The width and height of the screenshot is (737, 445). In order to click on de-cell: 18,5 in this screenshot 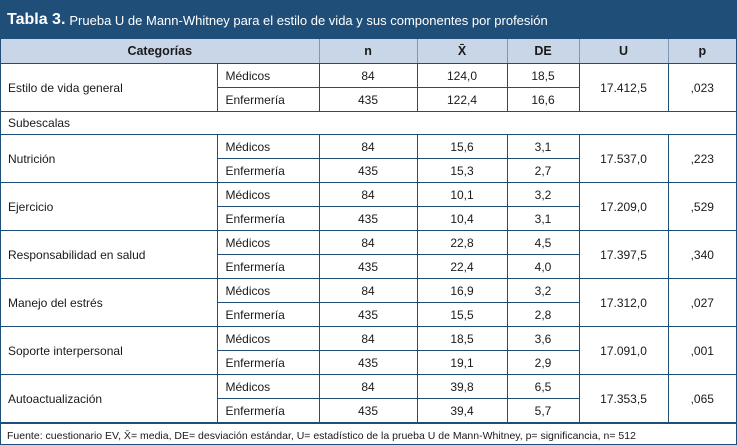, I will do `click(543, 75)`.